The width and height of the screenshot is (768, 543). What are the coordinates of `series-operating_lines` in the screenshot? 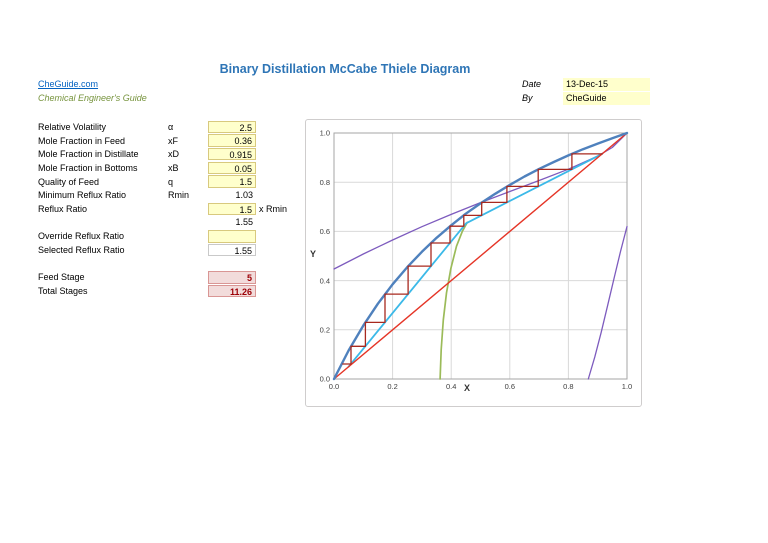 It's located at (475, 260).